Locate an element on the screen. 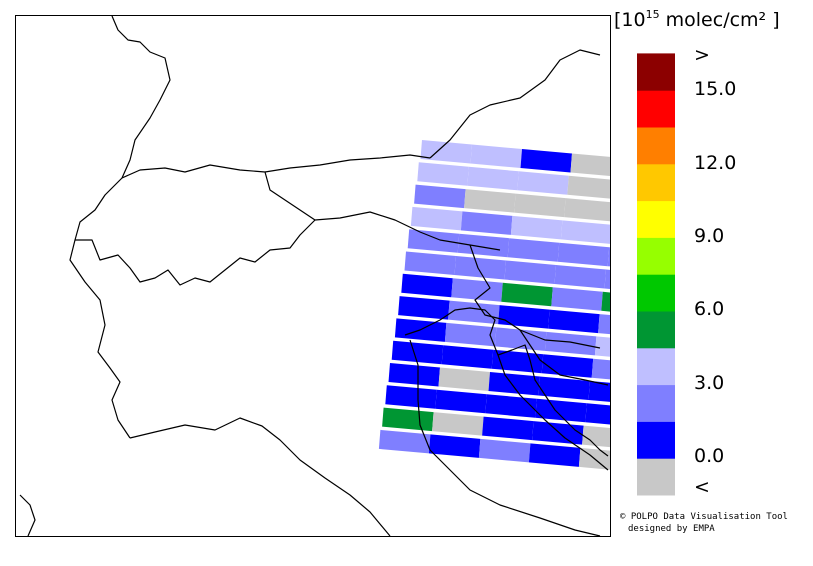  credit-line-2: designed by EMPA is located at coordinates (671, 529).